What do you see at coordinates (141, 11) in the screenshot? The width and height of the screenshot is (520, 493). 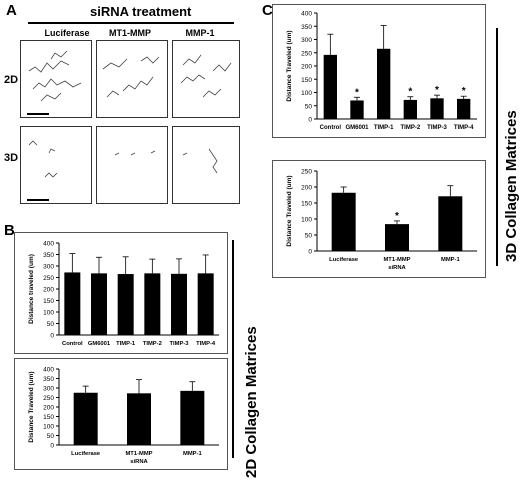 I see `sirna-treatment-title: siRNA treatment` at bounding box center [141, 11].